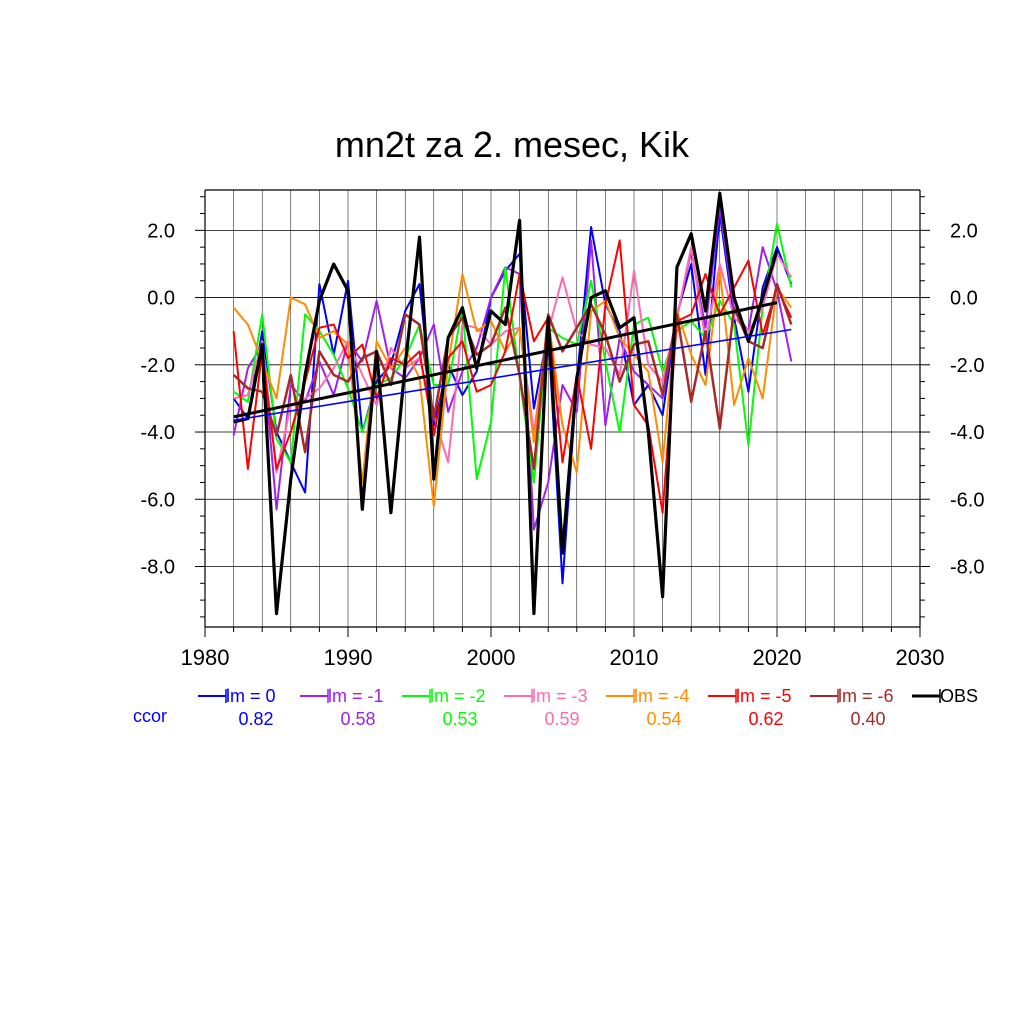 Image resolution: width=1024 pixels, height=1024 pixels. I want to click on legend-label-4: lm = -4, so click(662, 696).